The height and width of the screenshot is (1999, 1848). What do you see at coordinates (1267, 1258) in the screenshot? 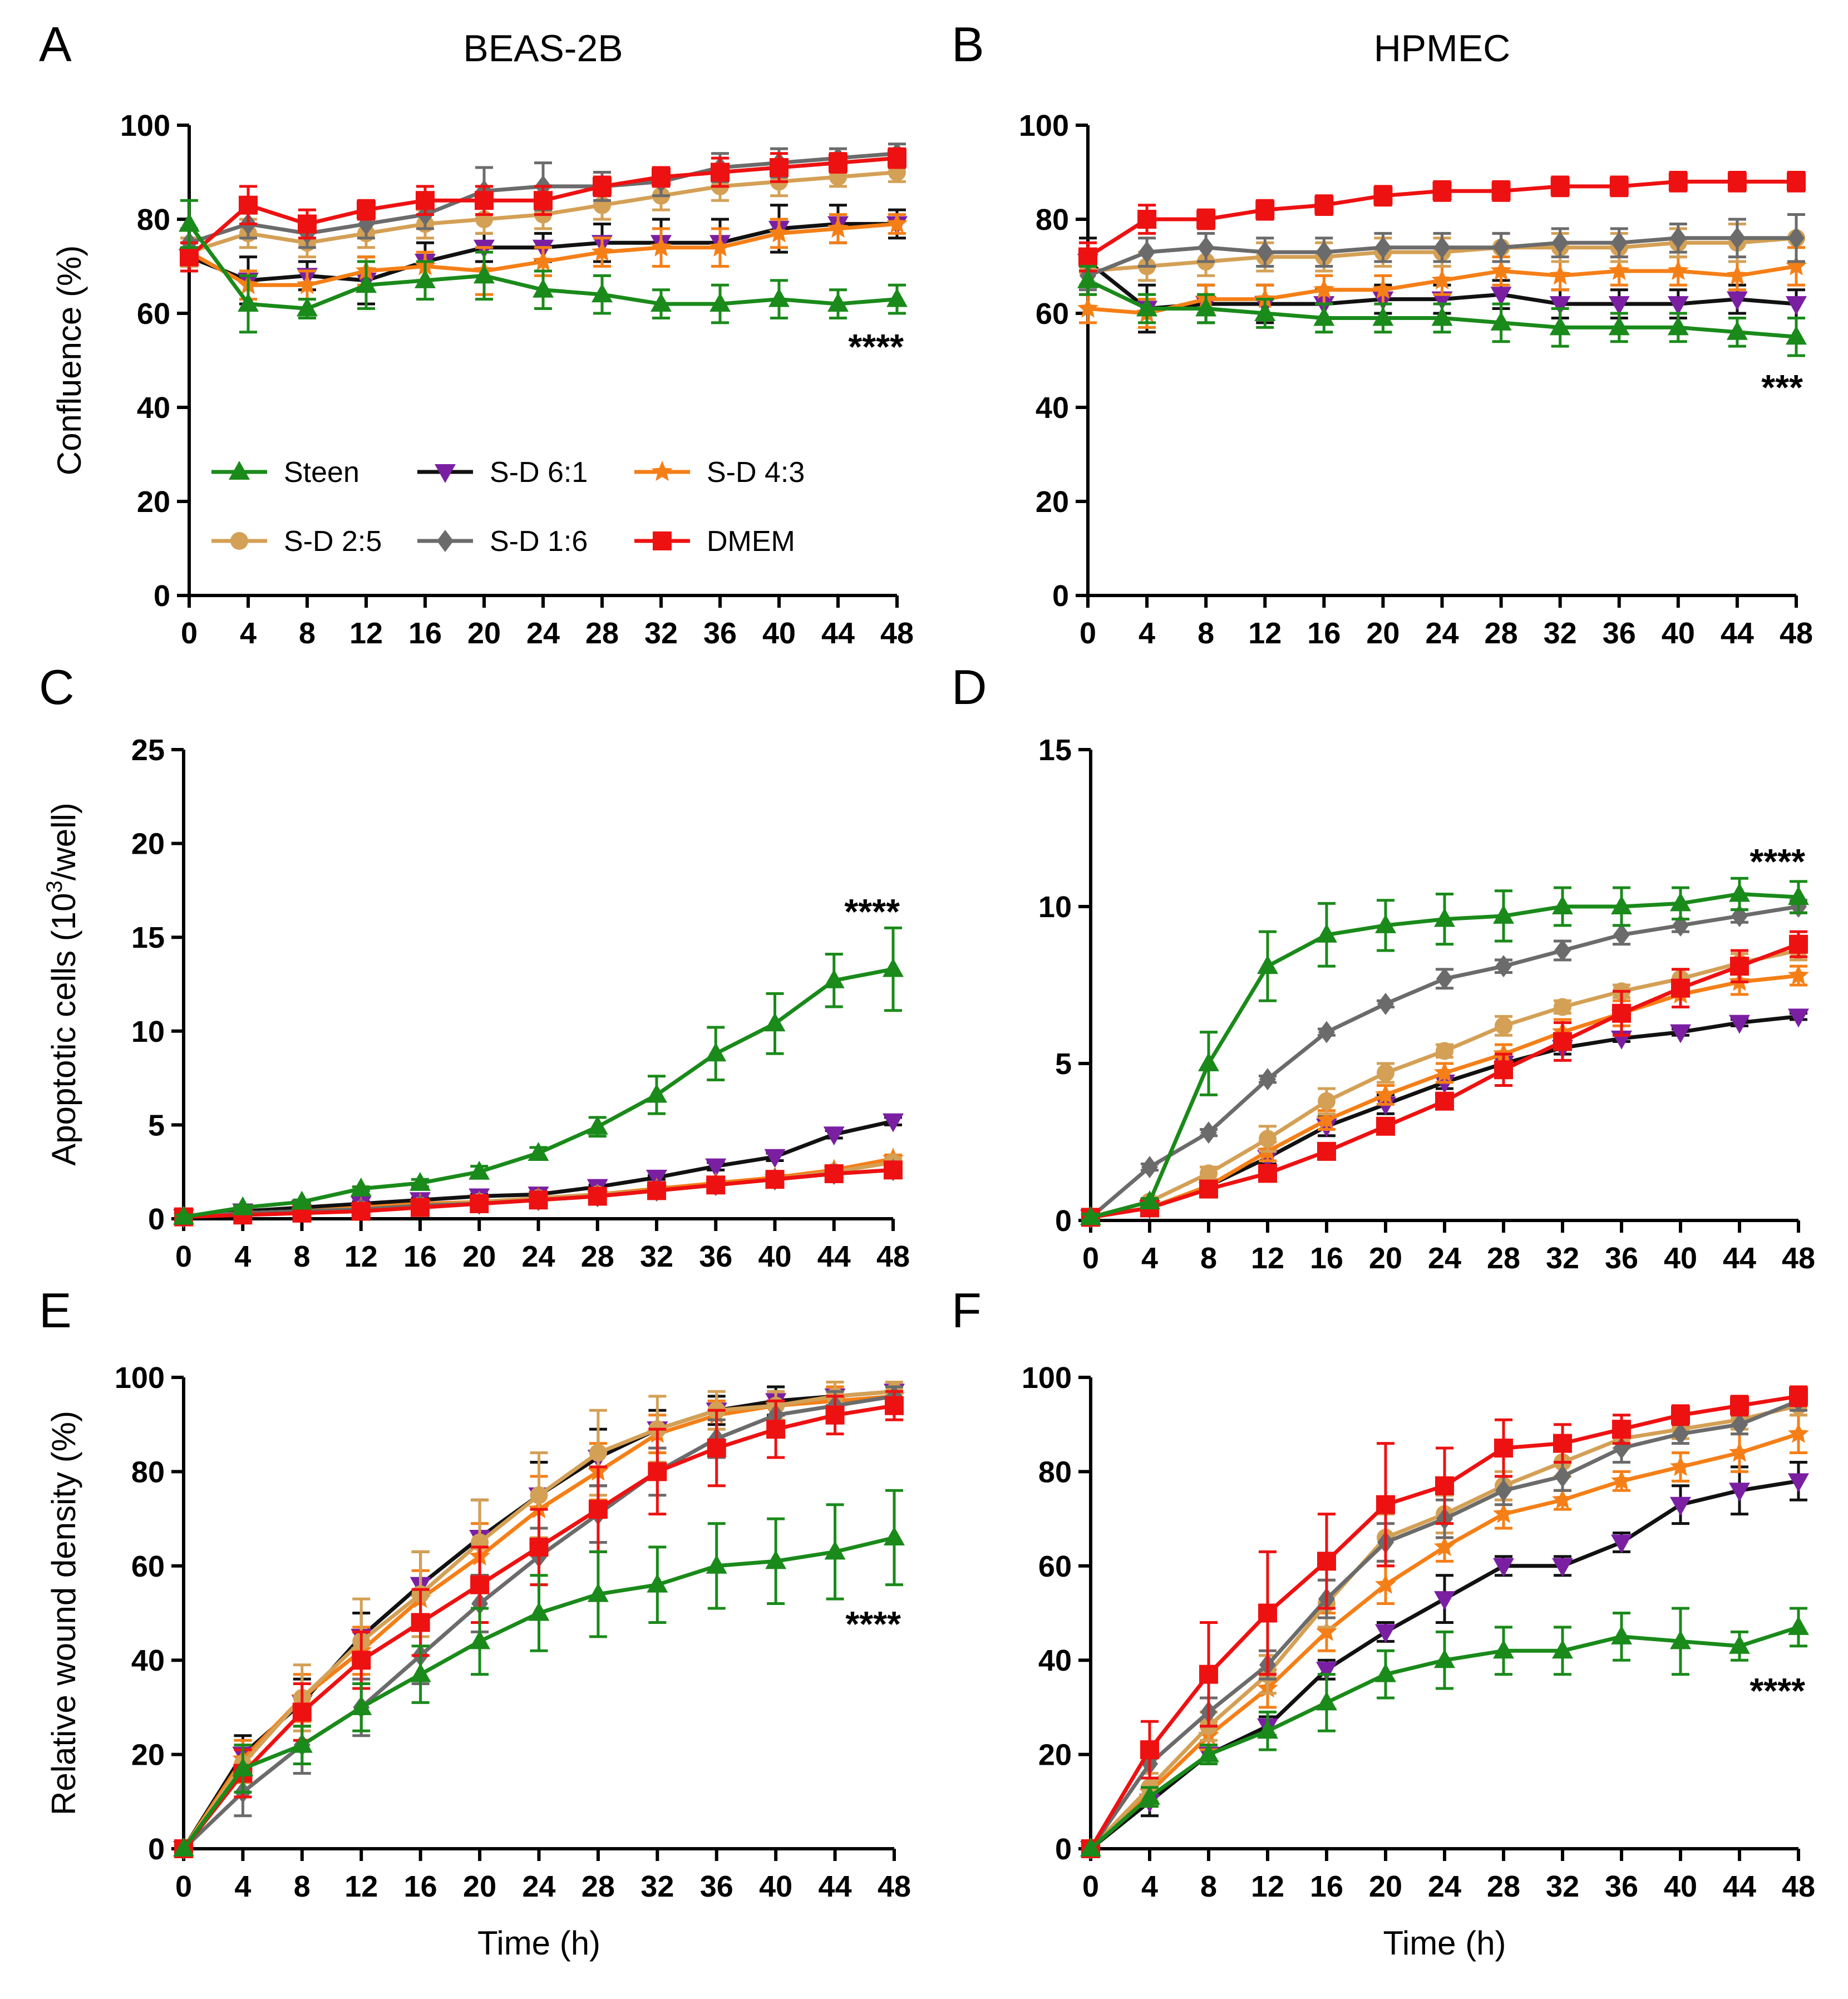
I see `x-tick-label: 12` at bounding box center [1267, 1258].